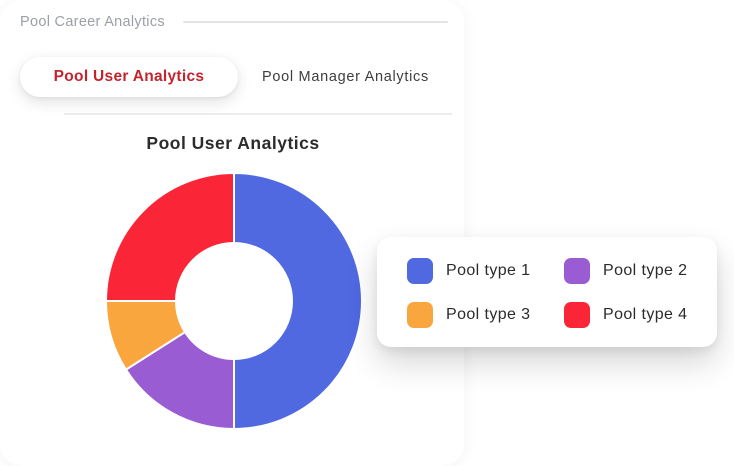  I want to click on legend-label: Pool type 3, so click(488, 314).